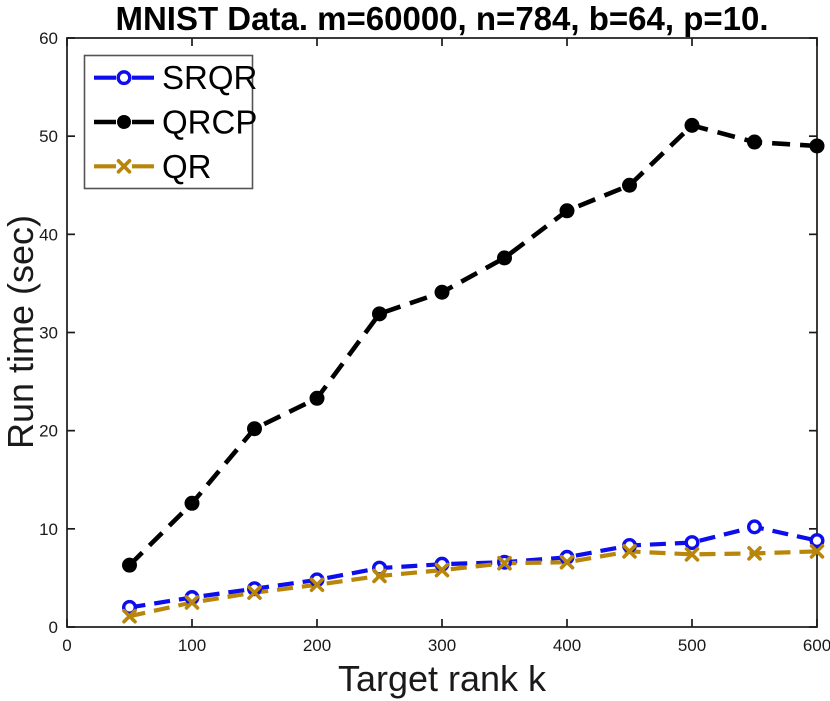 The width and height of the screenshot is (830, 701). I want to click on x-tick-label: 400, so click(567, 645).